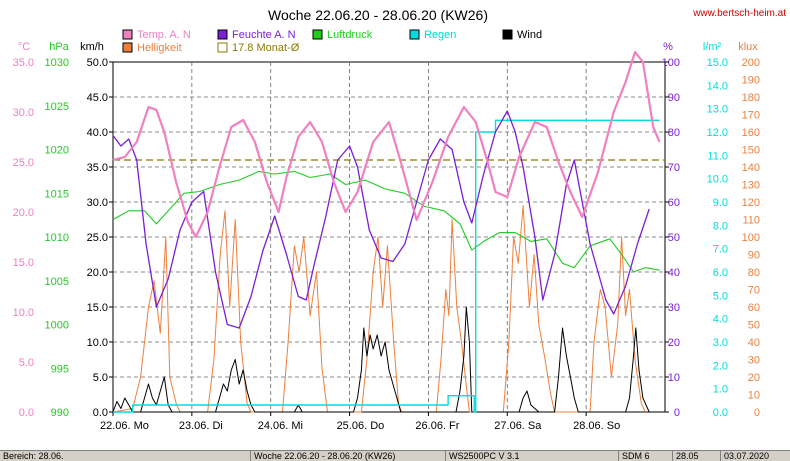 The image size is (790, 461). I want to click on axis-tick-kmh: 50.0, so click(97, 63).